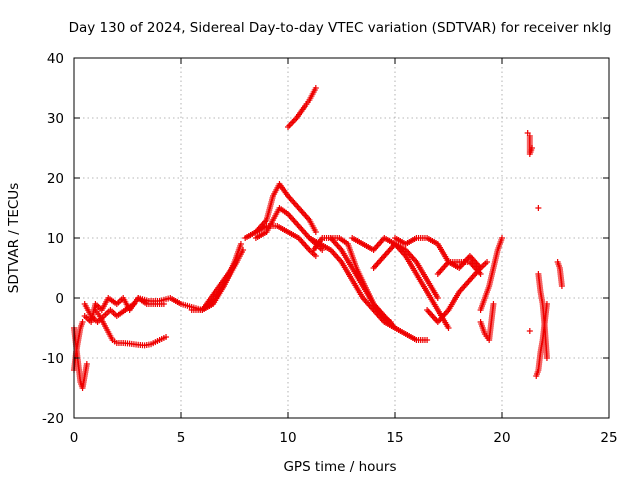 The image size is (640, 480). I want to click on x-tick-label: 0, so click(74, 438).